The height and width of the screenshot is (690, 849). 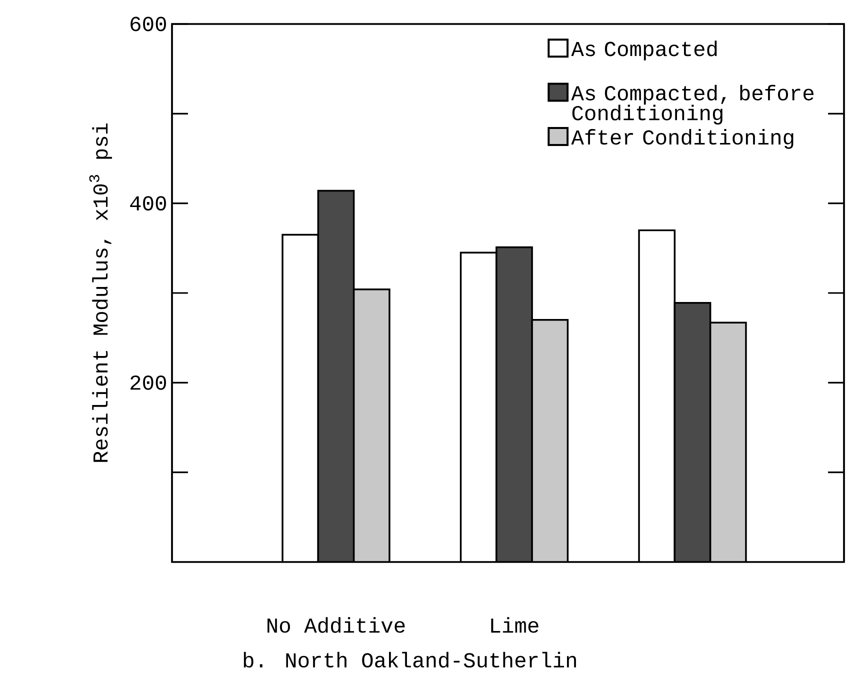 I want to click on y-tick-label: 600, so click(x=148, y=24).